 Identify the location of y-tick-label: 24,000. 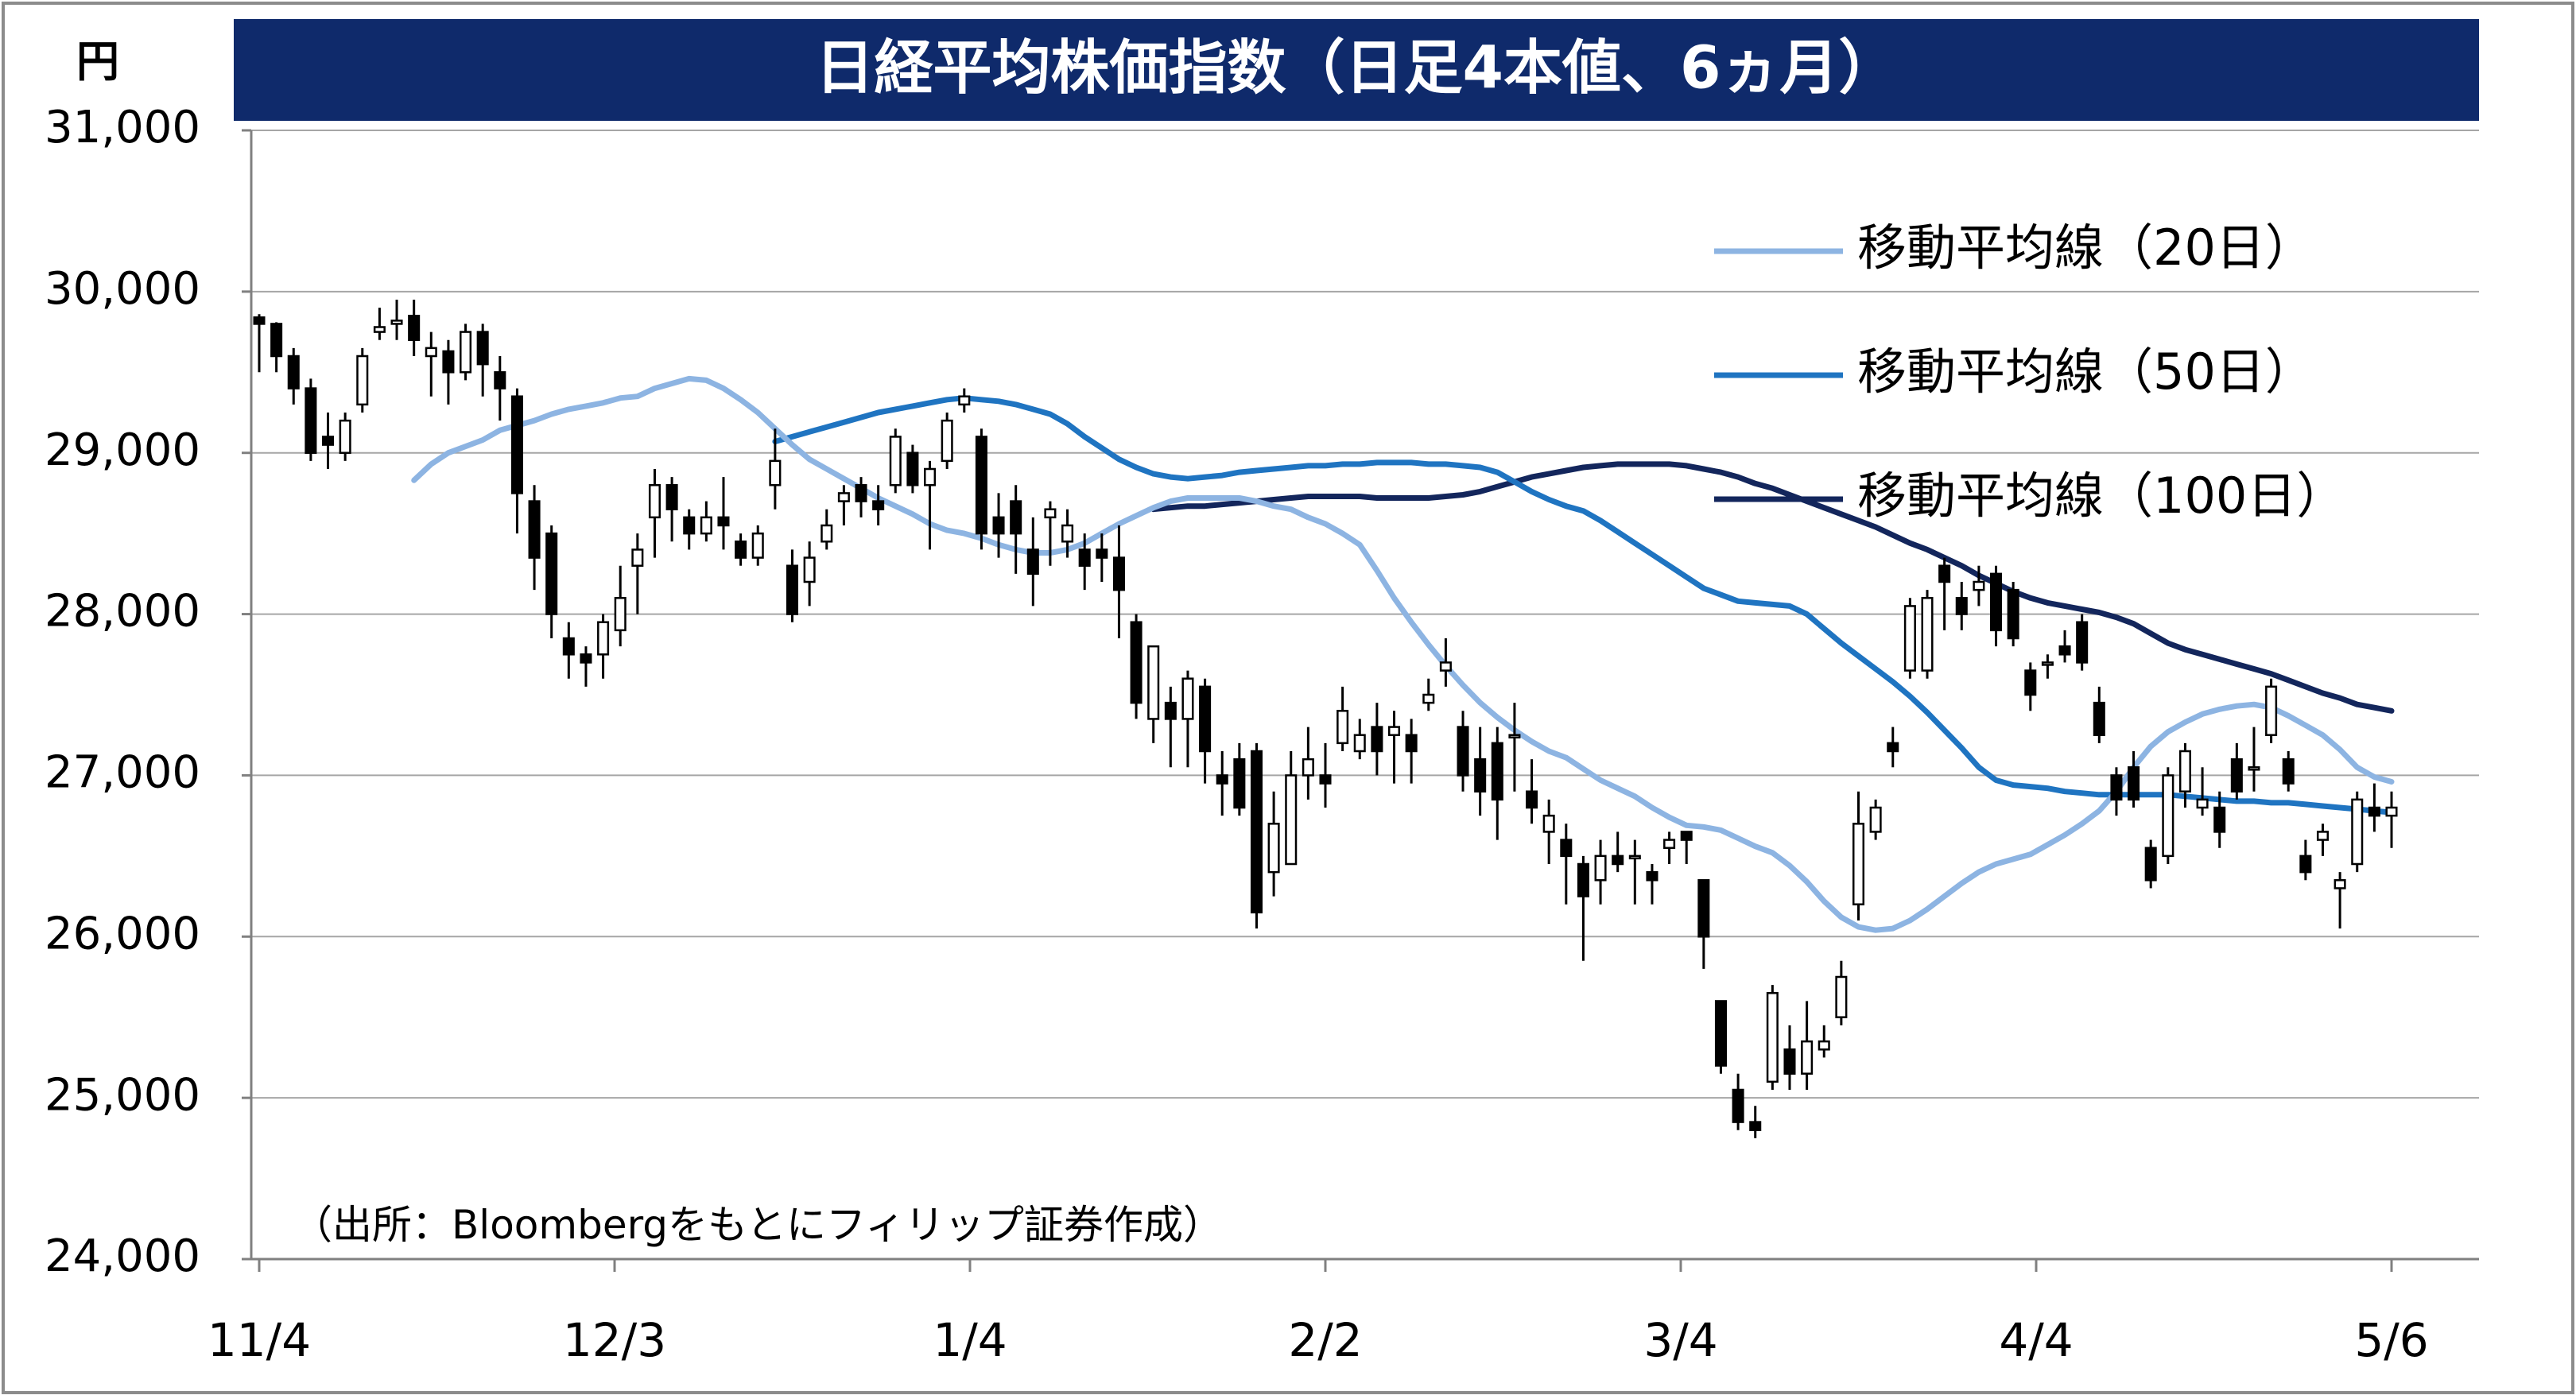
(123, 1256).